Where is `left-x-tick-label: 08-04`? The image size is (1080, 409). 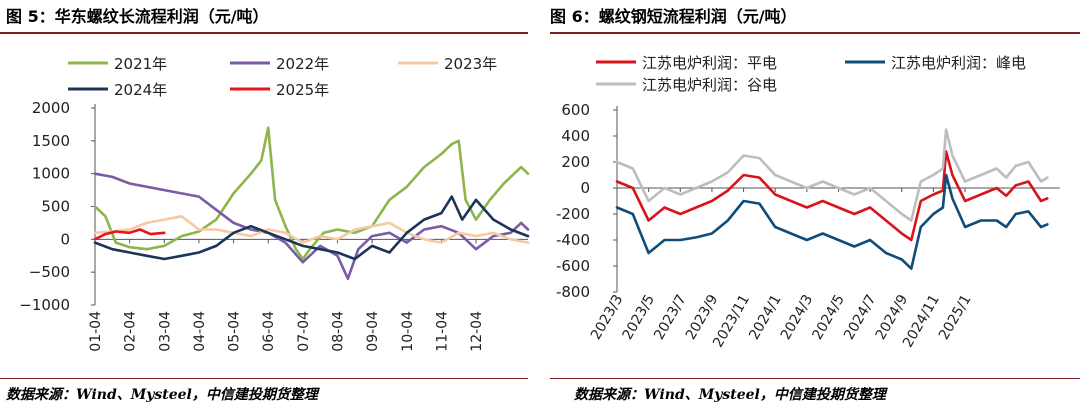
left-x-tick-label: 08-04 is located at coordinates (338, 331).